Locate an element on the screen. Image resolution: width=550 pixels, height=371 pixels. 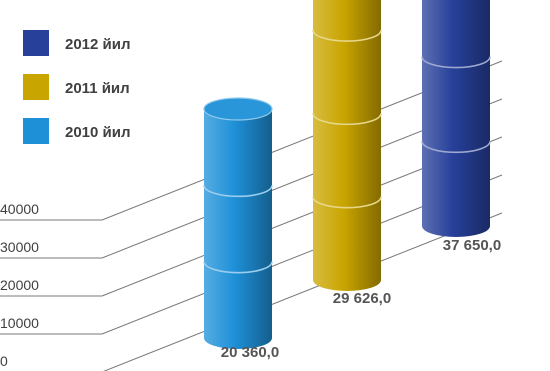
data-label: 29 626,0 is located at coordinates (362, 298).